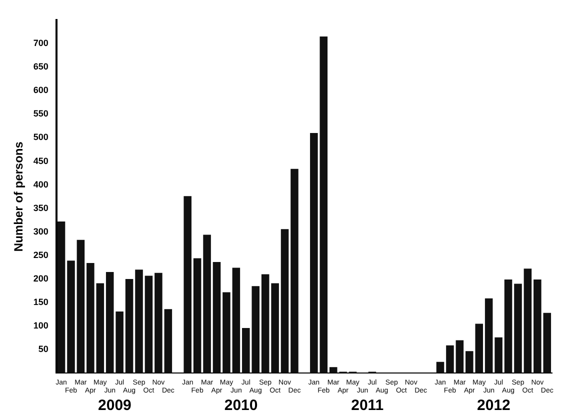 The width and height of the screenshot is (580, 418). Describe the element at coordinates (40, 231) in the screenshot. I see `y-tick-label: 300` at that location.